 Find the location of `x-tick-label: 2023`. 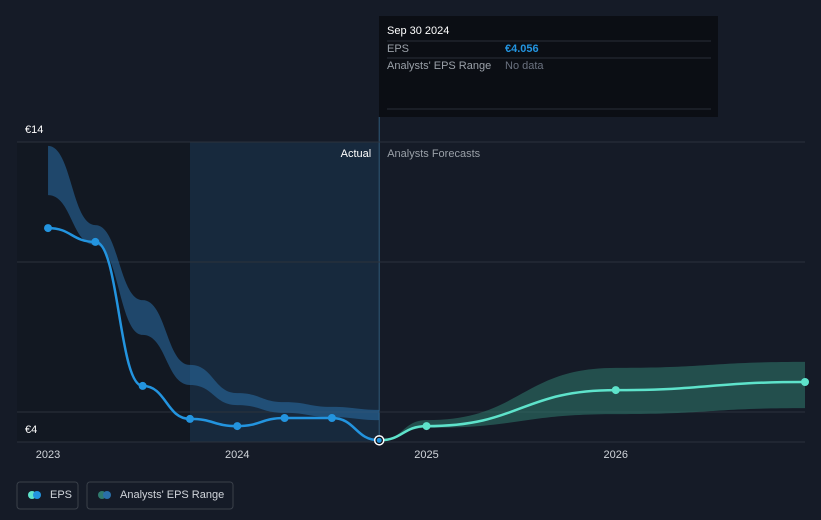

x-tick-label: 2023 is located at coordinates (48, 455).